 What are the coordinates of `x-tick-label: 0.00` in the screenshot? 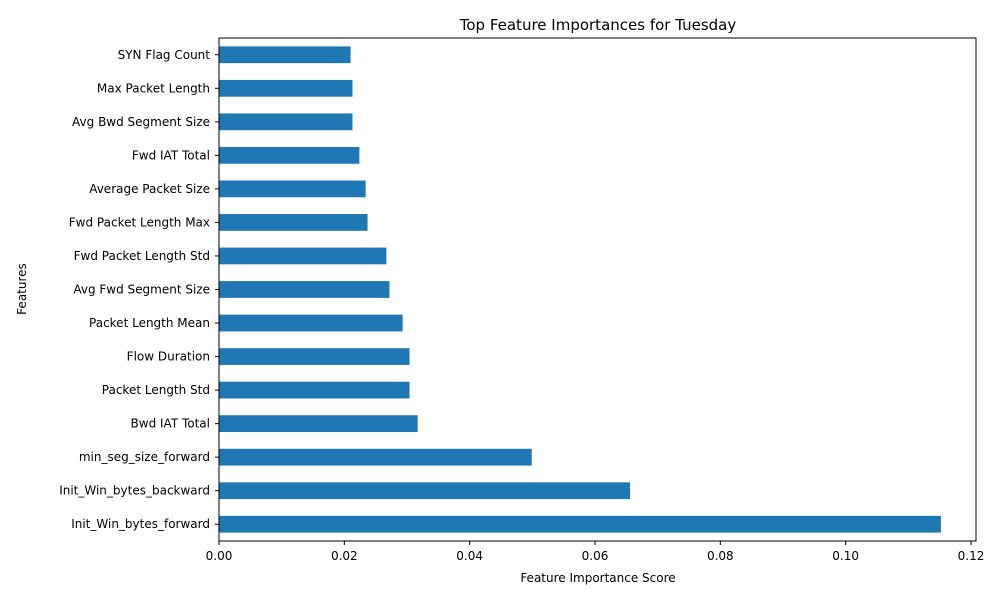 It's located at (219, 556).